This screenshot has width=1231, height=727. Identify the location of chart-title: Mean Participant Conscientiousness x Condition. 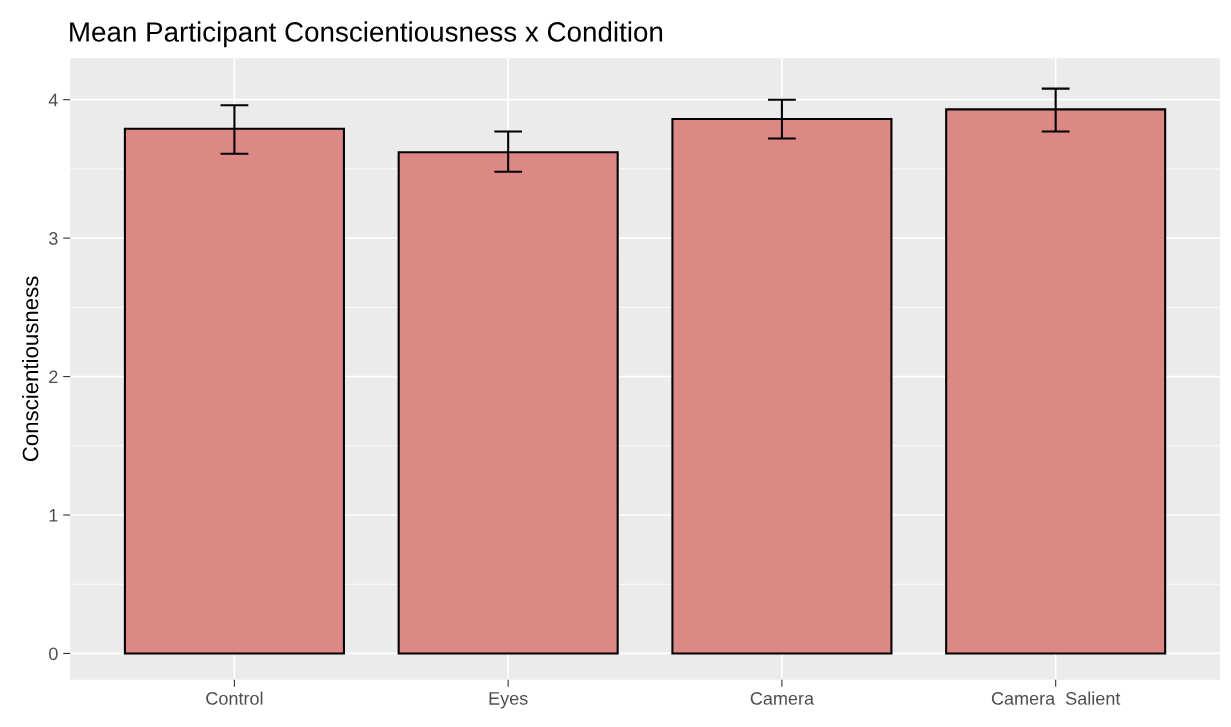
(366, 34).